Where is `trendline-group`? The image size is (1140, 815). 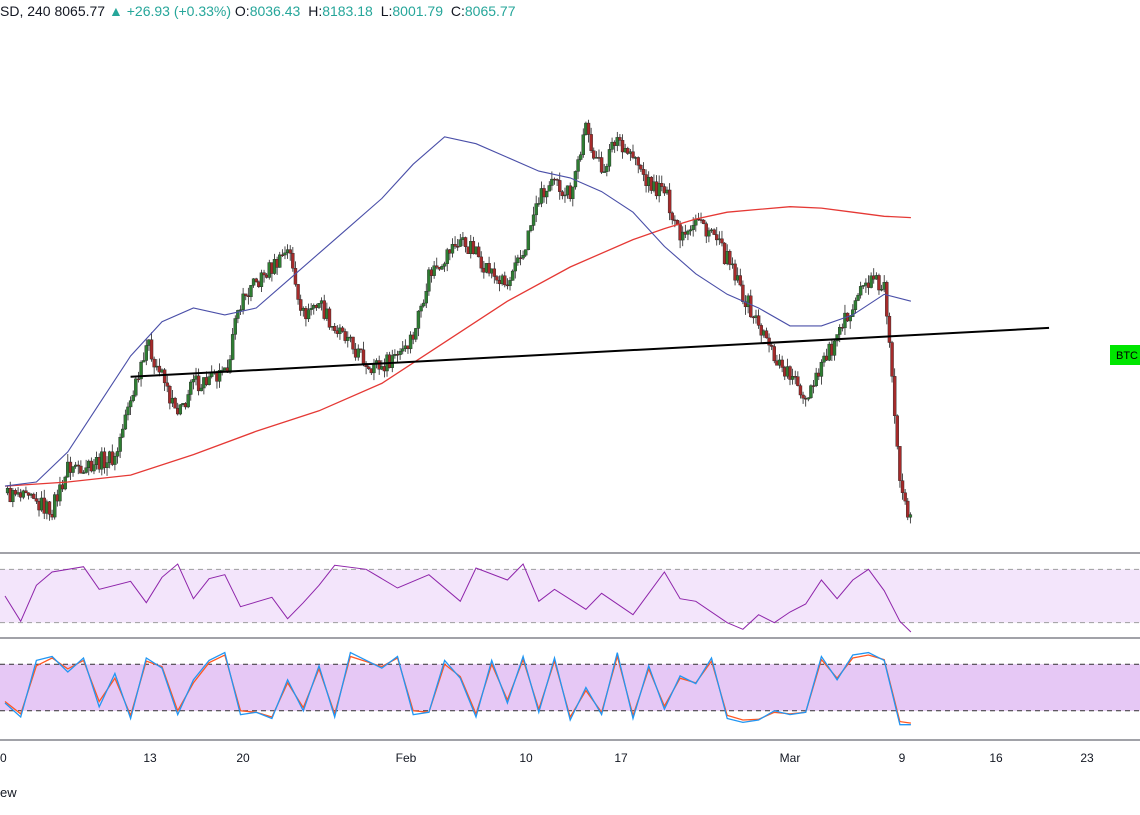
trendline-group is located at coordinates (590, 352).